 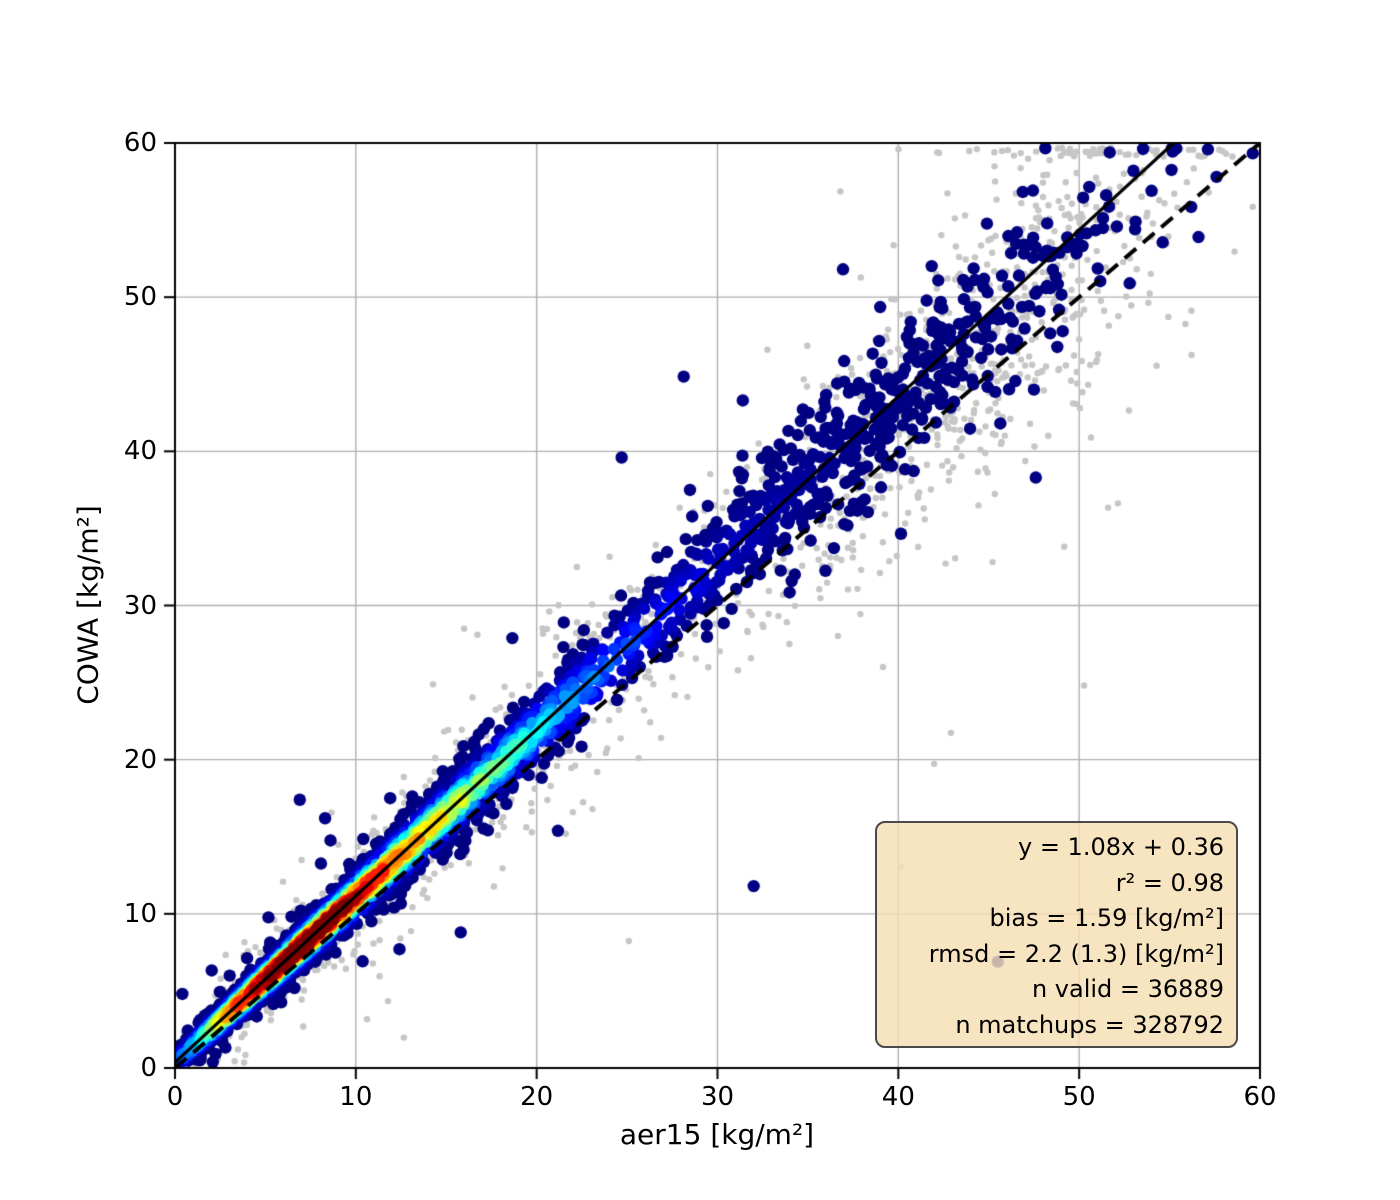 What do you see at coordinates (140, 297) in the screenshot?
I see `y-tick-label-5: 50` at bounding box center [140, 297].